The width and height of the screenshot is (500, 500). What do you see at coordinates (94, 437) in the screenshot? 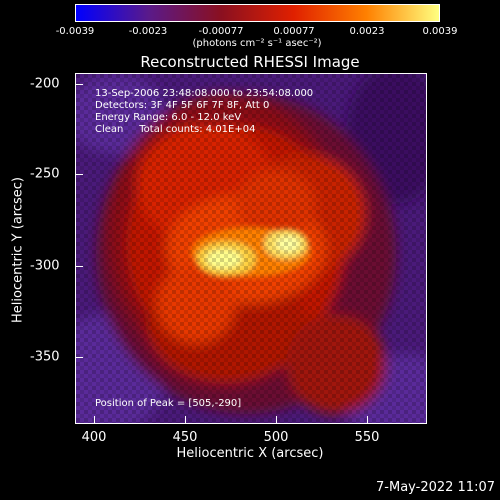
I see `x-tick-label: 400` at bounding box center [94, 437].